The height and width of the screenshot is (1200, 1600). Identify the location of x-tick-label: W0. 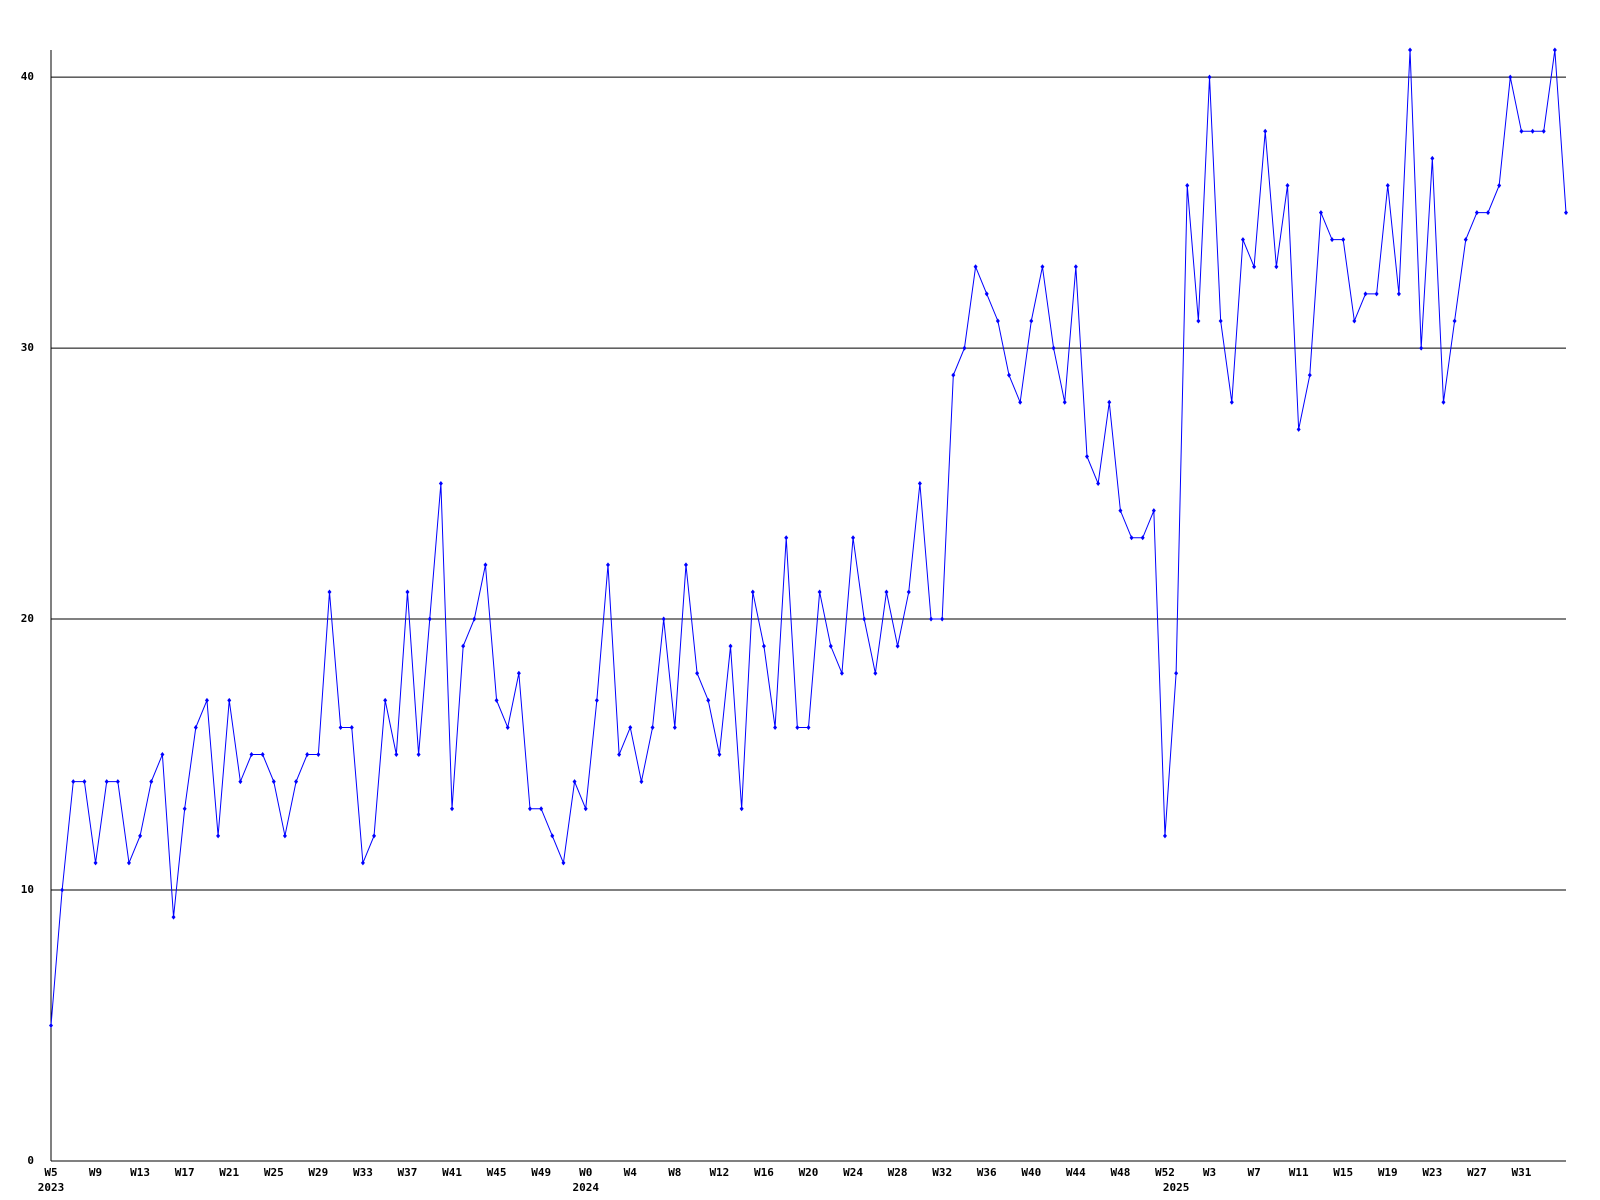
(585, 1172).